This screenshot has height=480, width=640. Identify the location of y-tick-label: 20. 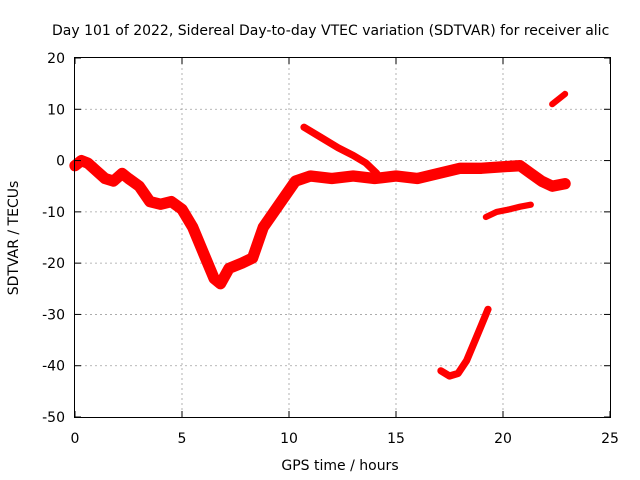
(56, 59).